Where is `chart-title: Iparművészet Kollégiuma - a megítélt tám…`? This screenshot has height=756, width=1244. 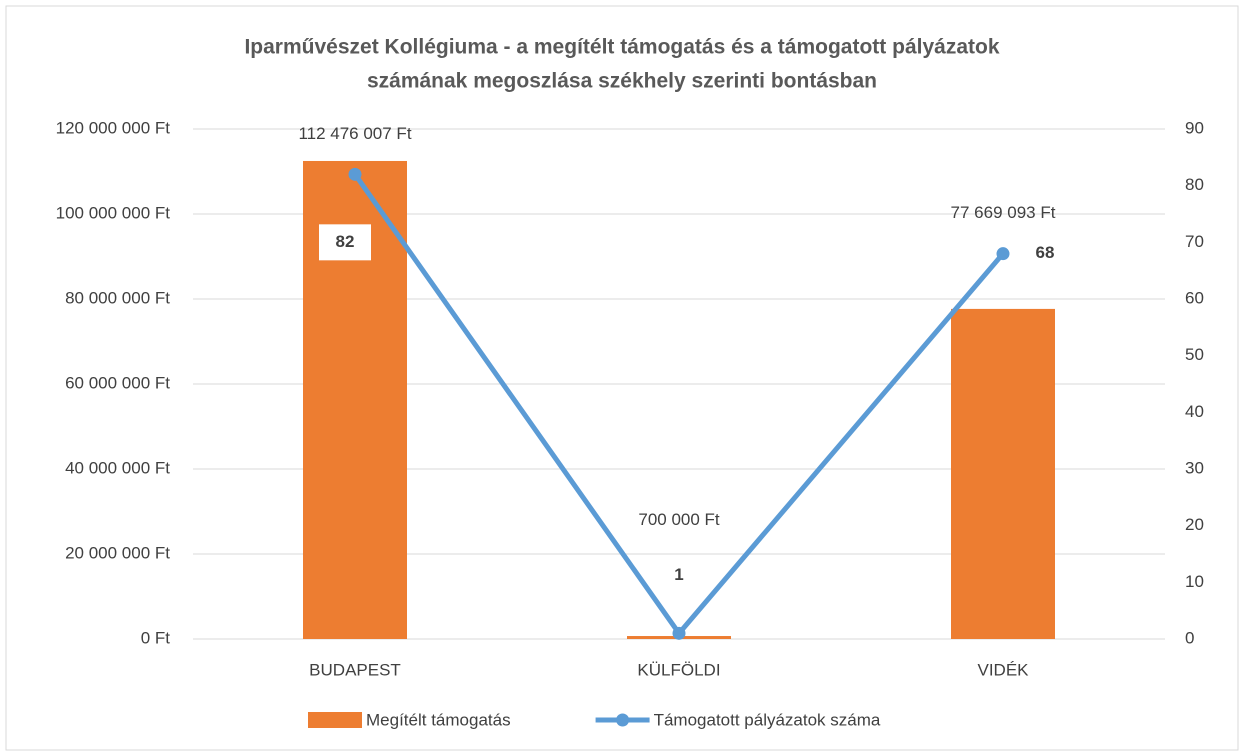 chart-title: Iparművészet Kollégiuma - a megítélt tám… is located at coordinates (621, 47).